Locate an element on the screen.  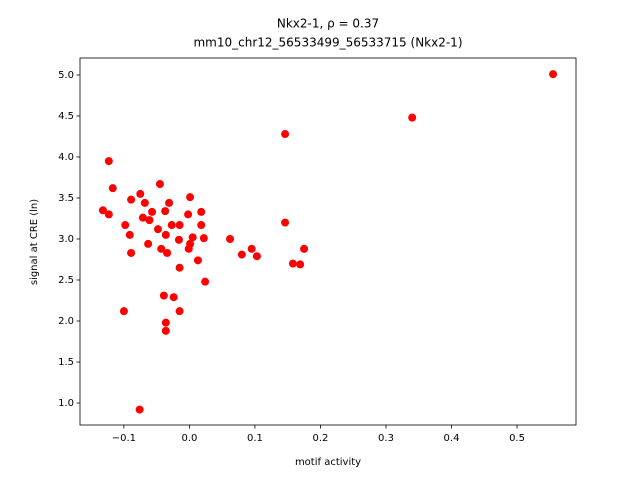
x-tick-label: 0.2 is located at coordinates (321, 438).